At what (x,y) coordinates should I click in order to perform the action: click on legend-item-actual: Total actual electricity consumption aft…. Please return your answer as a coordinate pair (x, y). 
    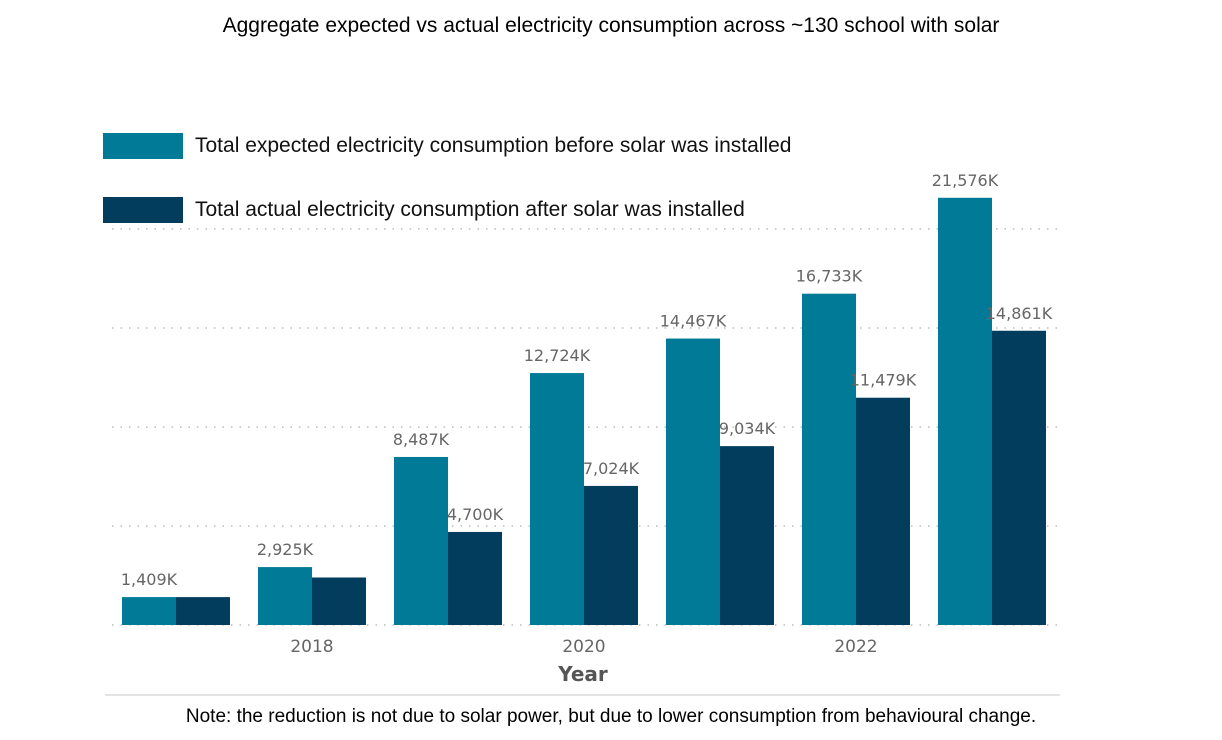
    Looking at the image, I should click on (424, 210).